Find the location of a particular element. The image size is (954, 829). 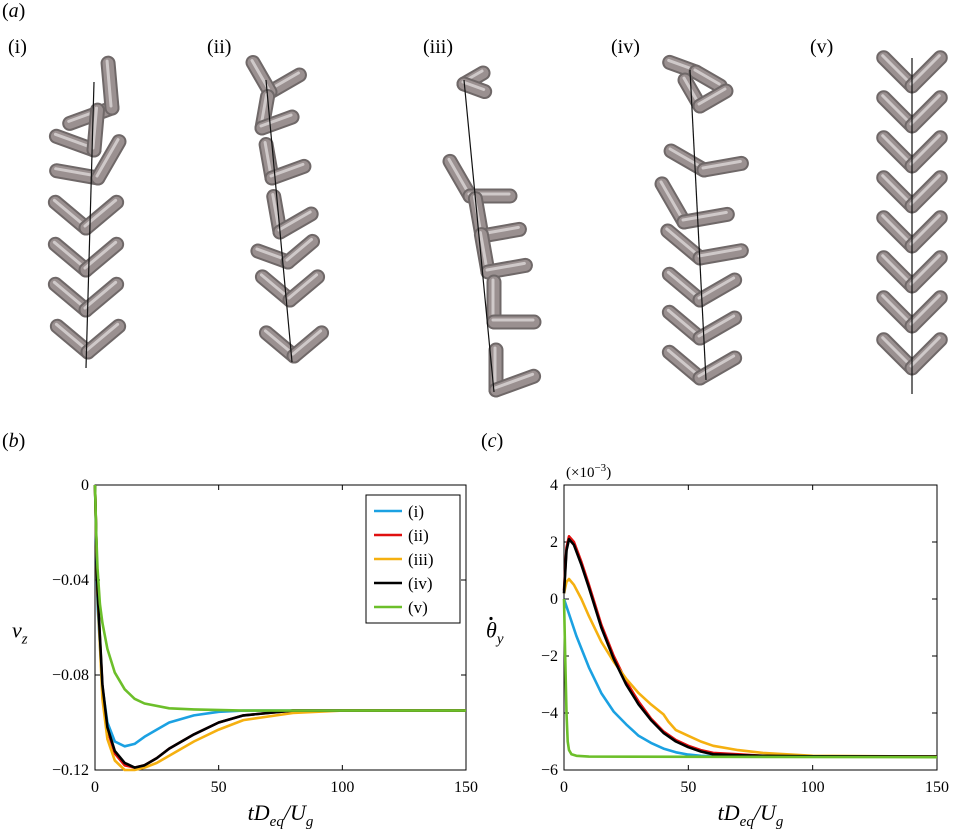

legend-label: (v) is located at coordinates (418, 607).